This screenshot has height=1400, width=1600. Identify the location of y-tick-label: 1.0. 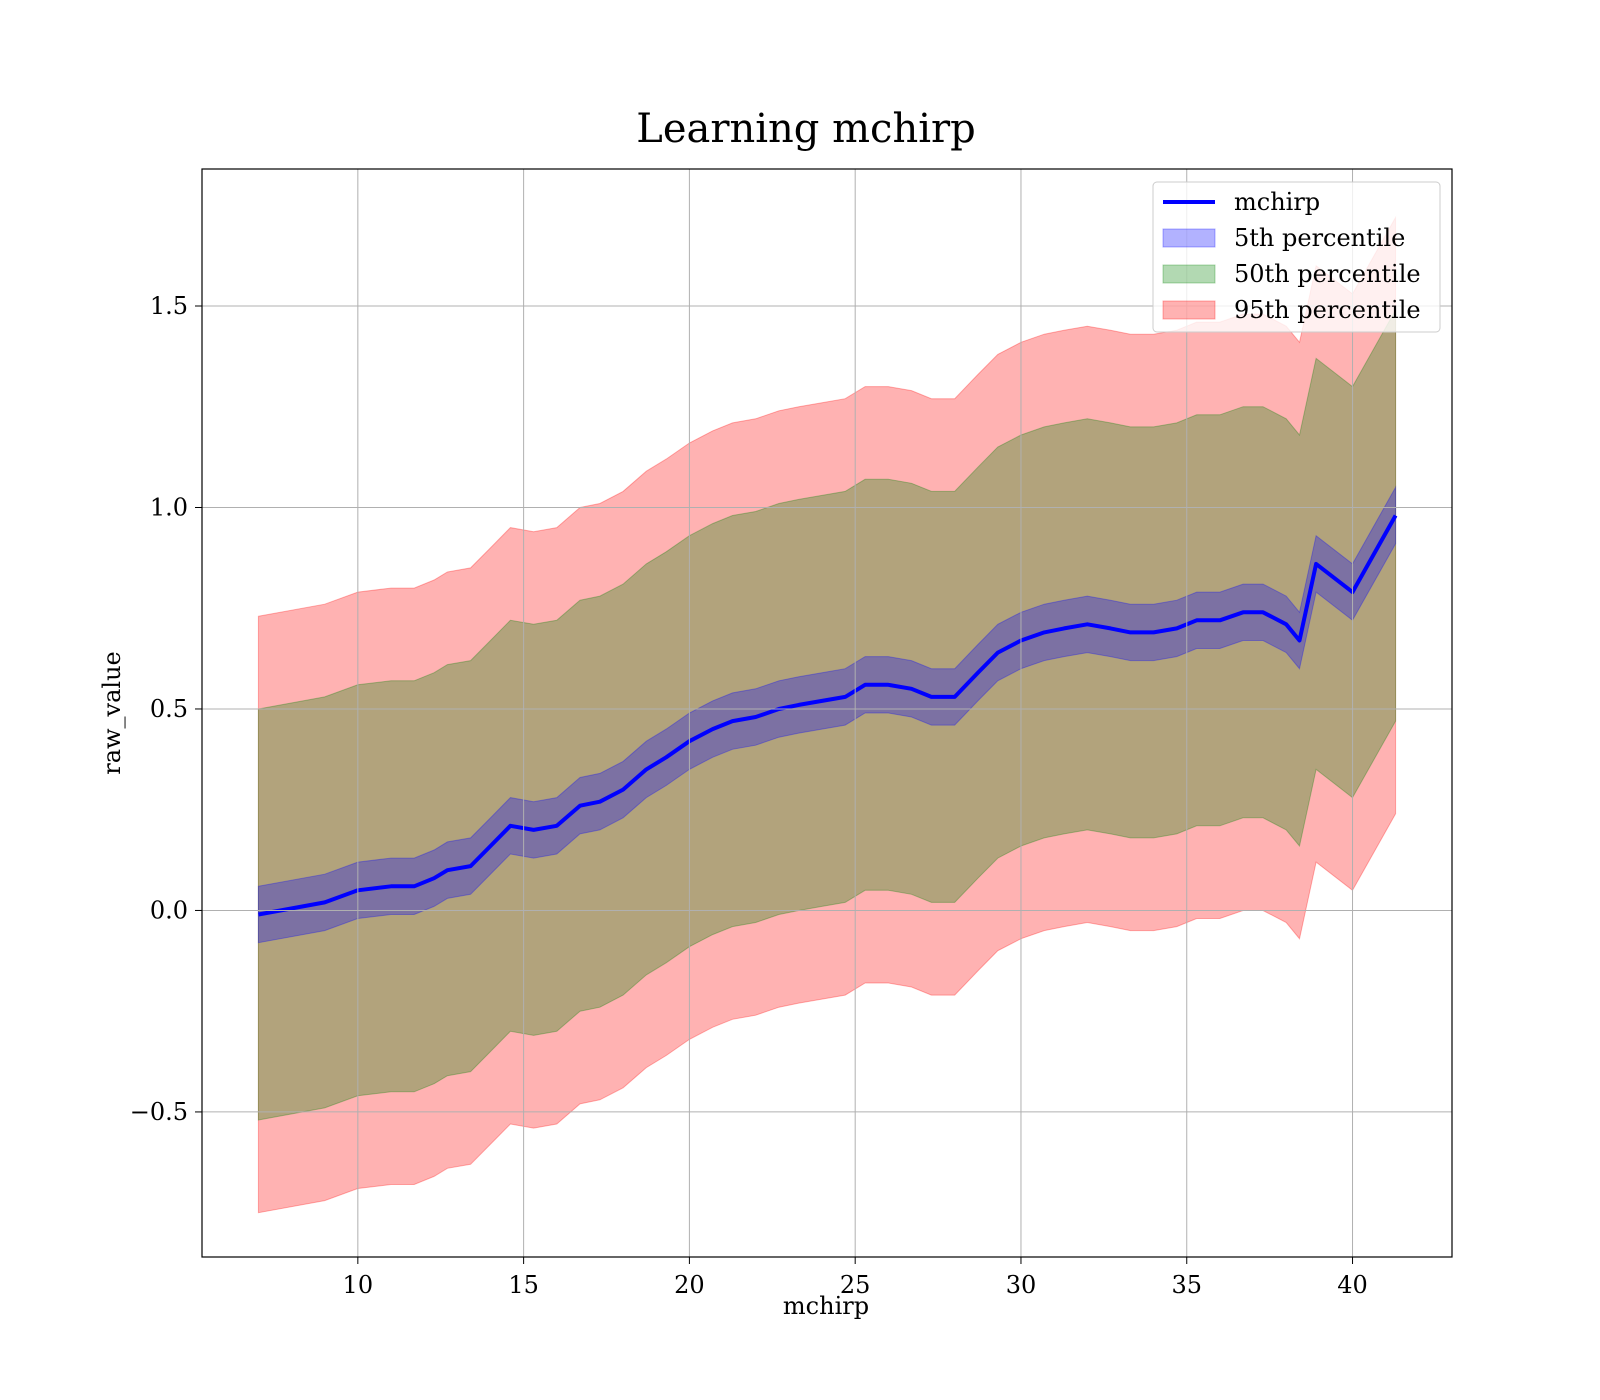
(169, 507).